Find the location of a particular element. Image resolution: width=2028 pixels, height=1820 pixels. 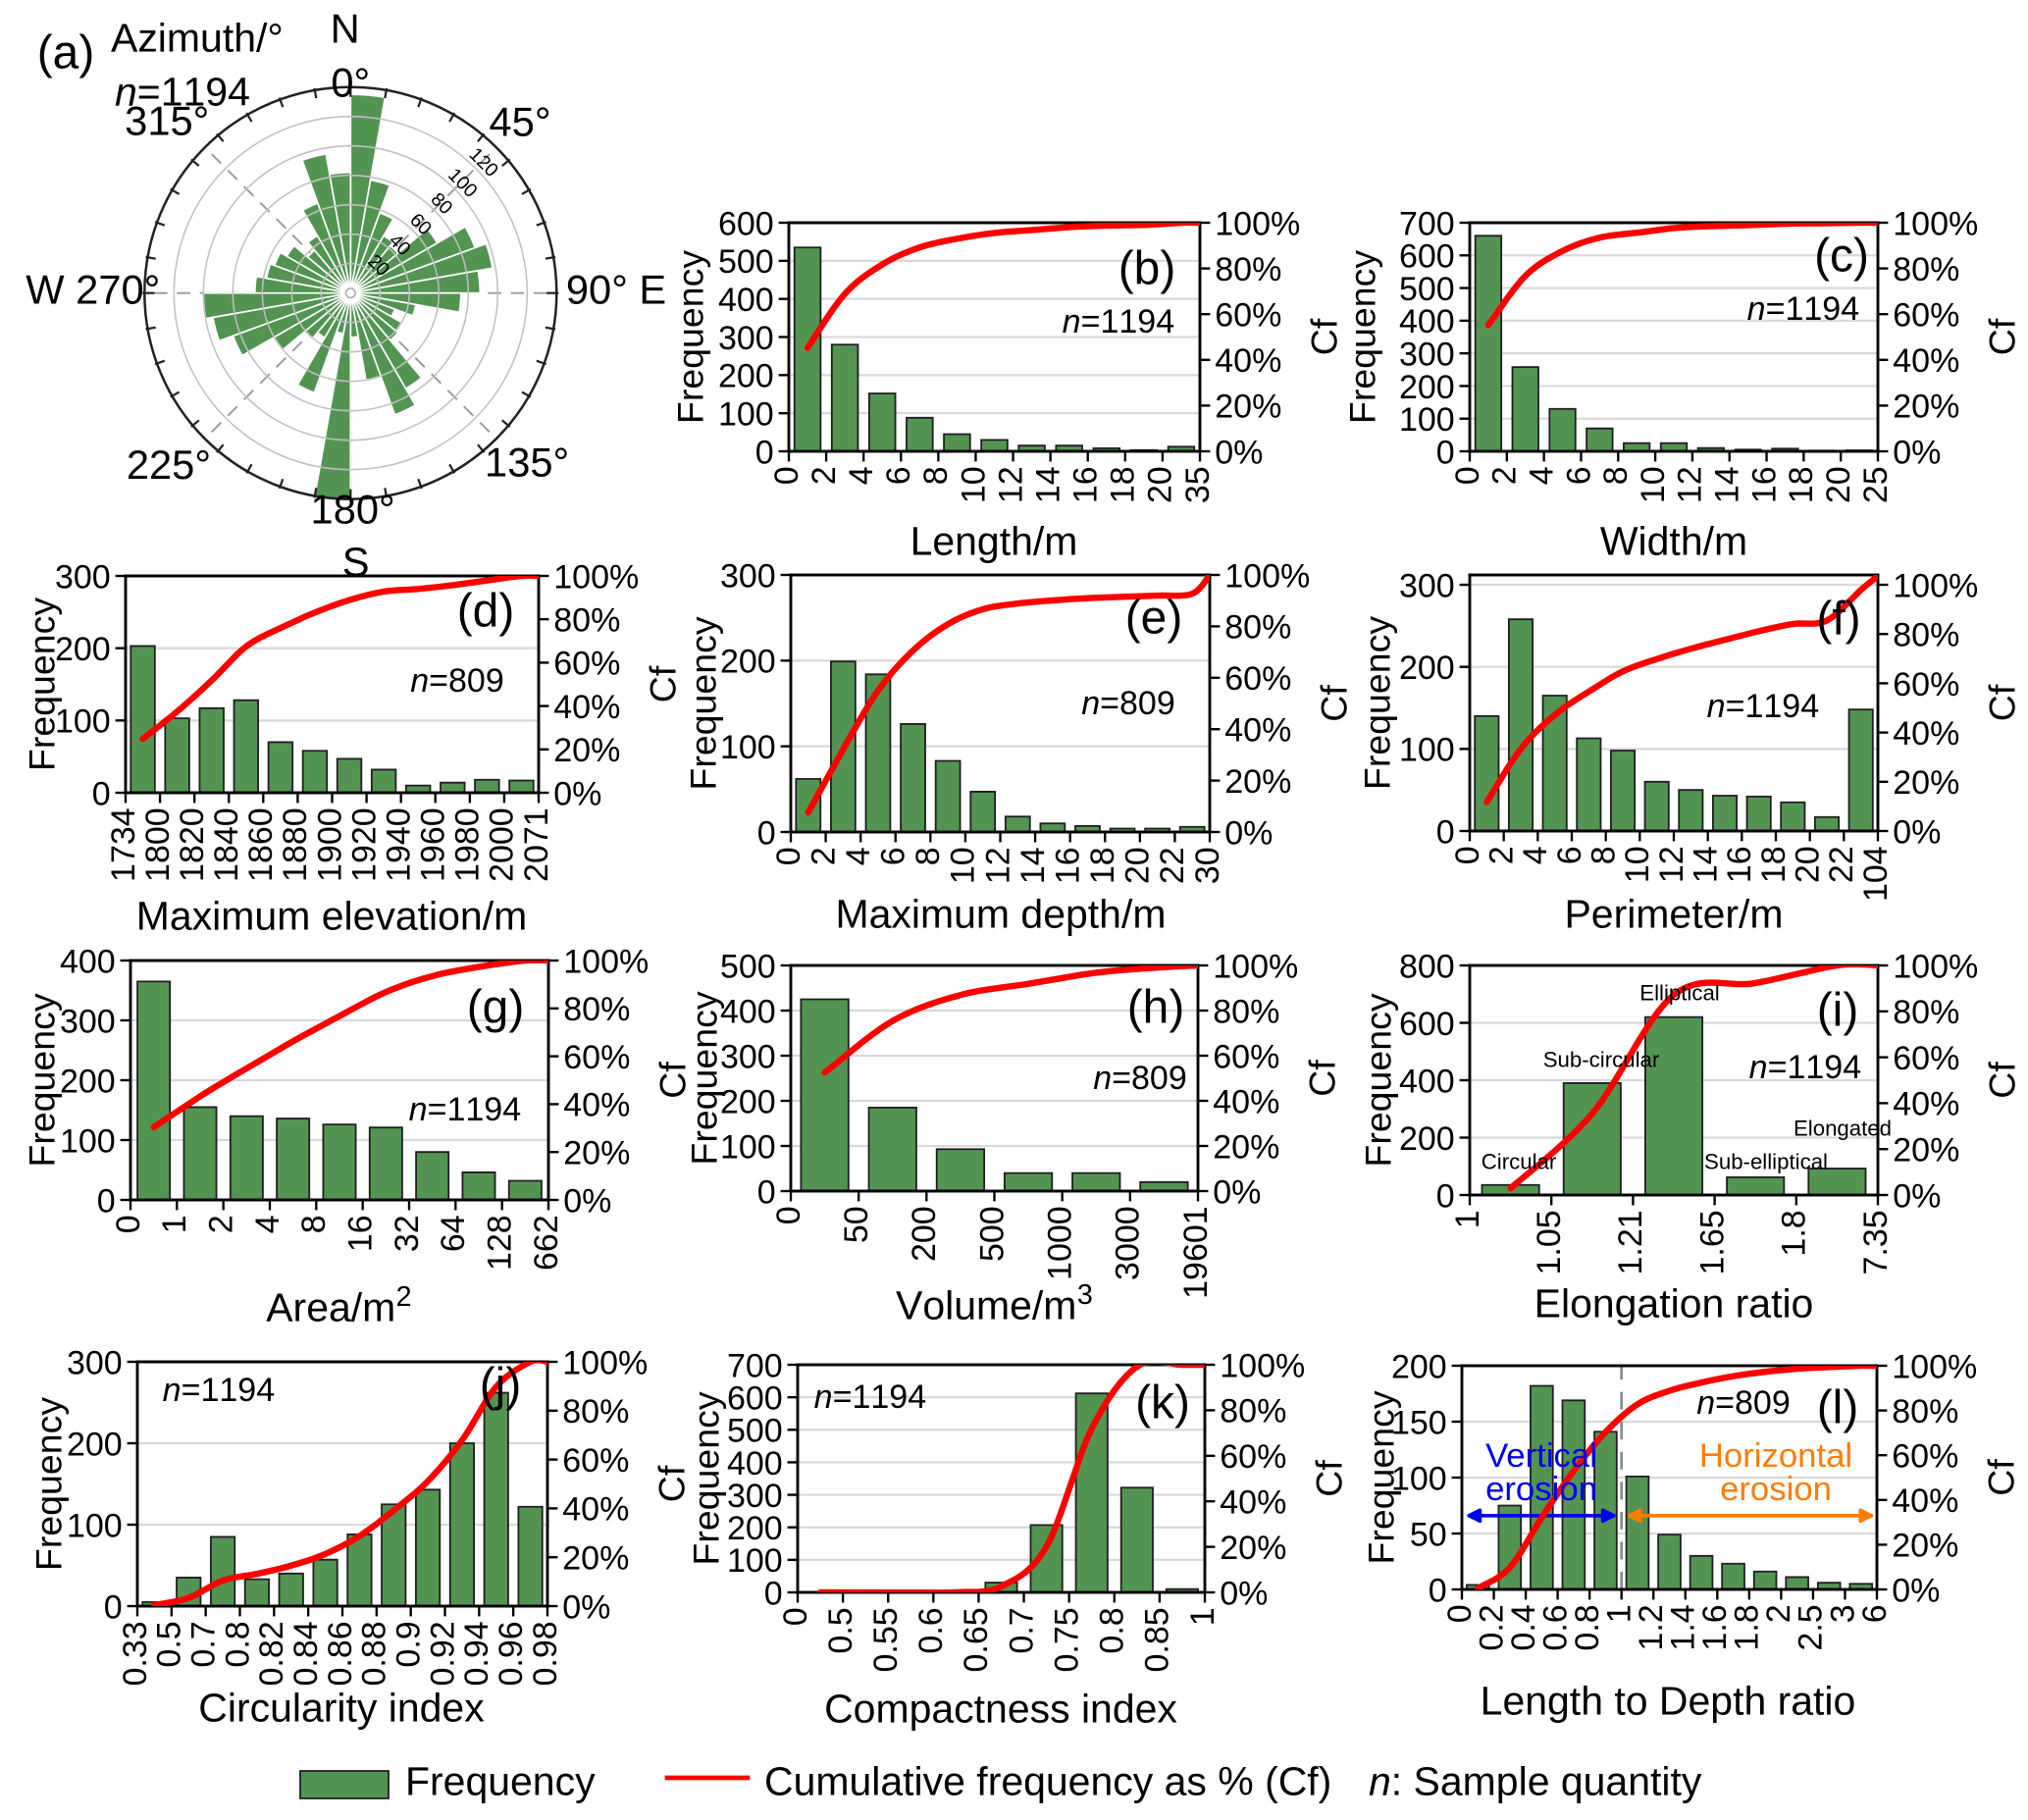

svg-text: (e) is located at coordinates (1154, 618).